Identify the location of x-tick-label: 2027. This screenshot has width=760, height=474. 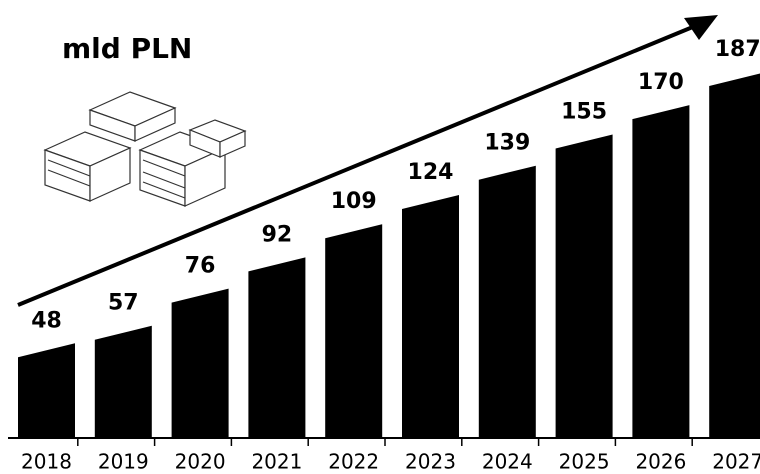
(736, 462).